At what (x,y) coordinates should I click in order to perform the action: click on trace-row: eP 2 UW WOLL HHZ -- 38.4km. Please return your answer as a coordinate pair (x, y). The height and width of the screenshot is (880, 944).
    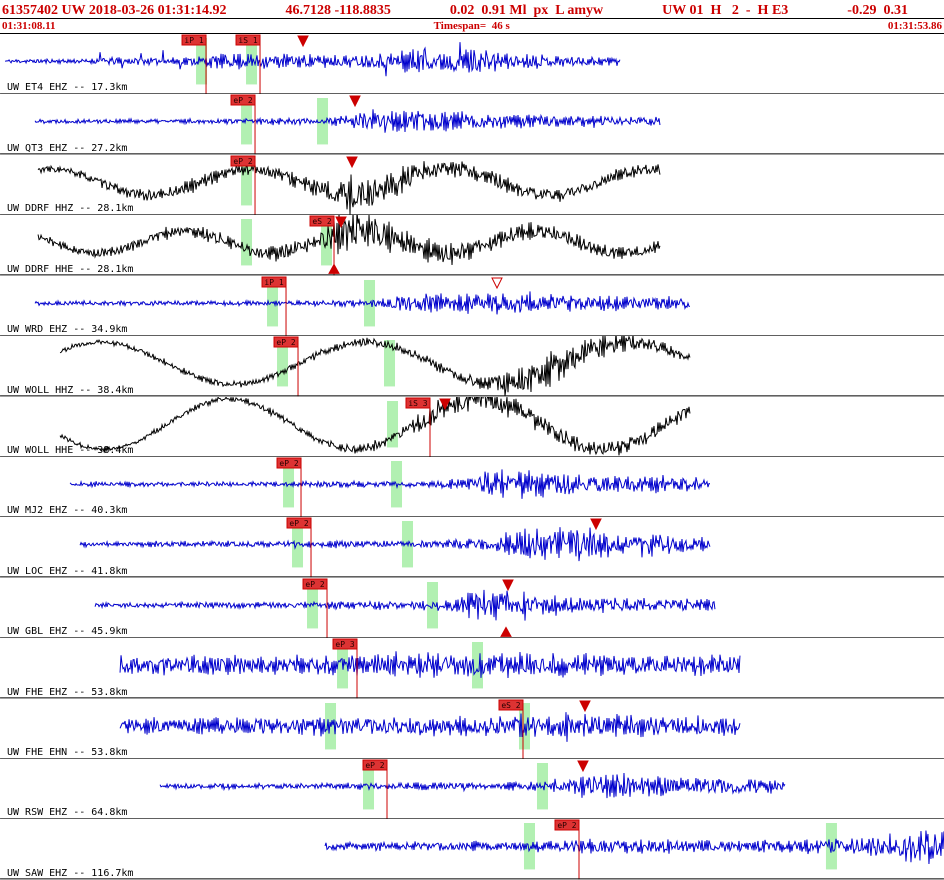
    Looking at the image, I should click on (472, 366).